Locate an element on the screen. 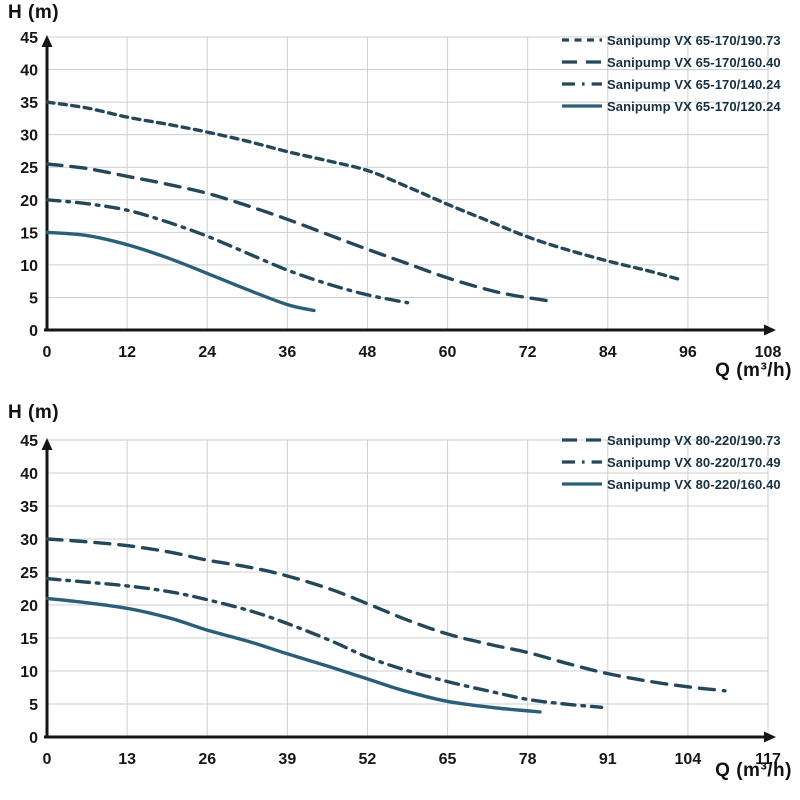  x-tick-label: 39 is located at coordinates (287, 759).